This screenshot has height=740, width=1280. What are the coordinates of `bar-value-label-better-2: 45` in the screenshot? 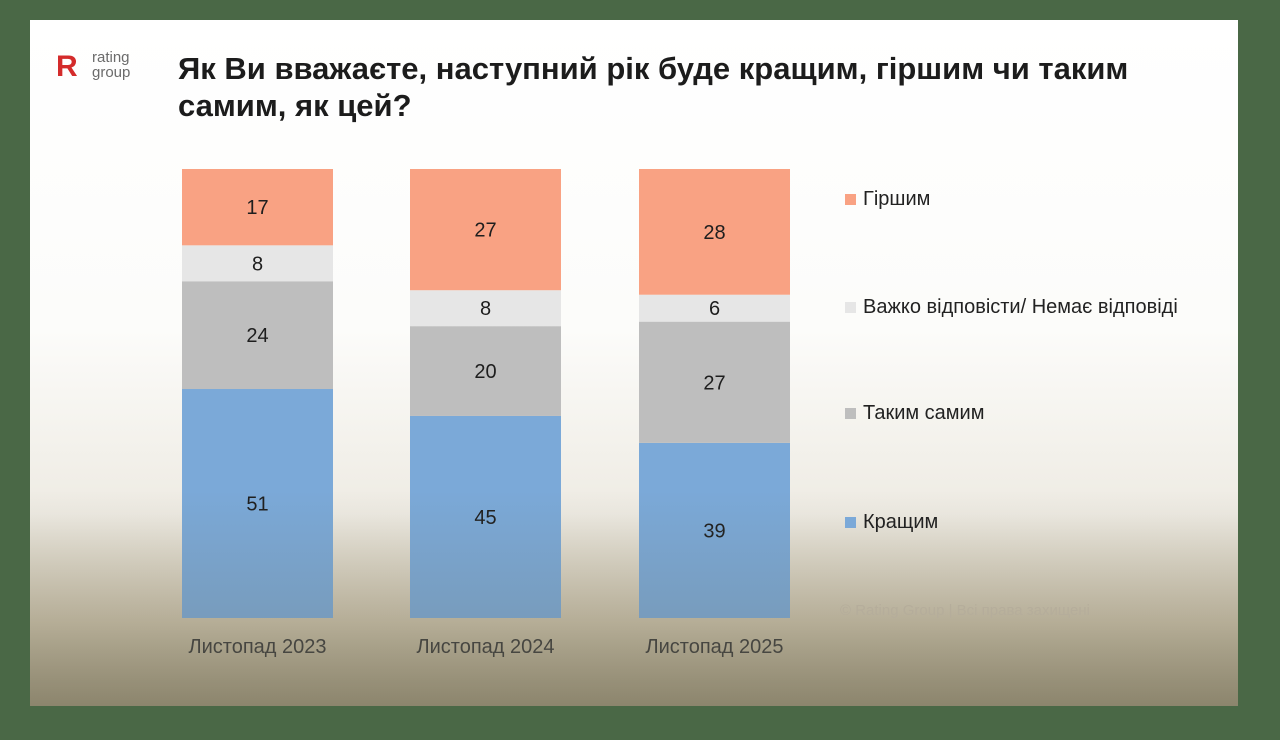 It's located at (485, 518).